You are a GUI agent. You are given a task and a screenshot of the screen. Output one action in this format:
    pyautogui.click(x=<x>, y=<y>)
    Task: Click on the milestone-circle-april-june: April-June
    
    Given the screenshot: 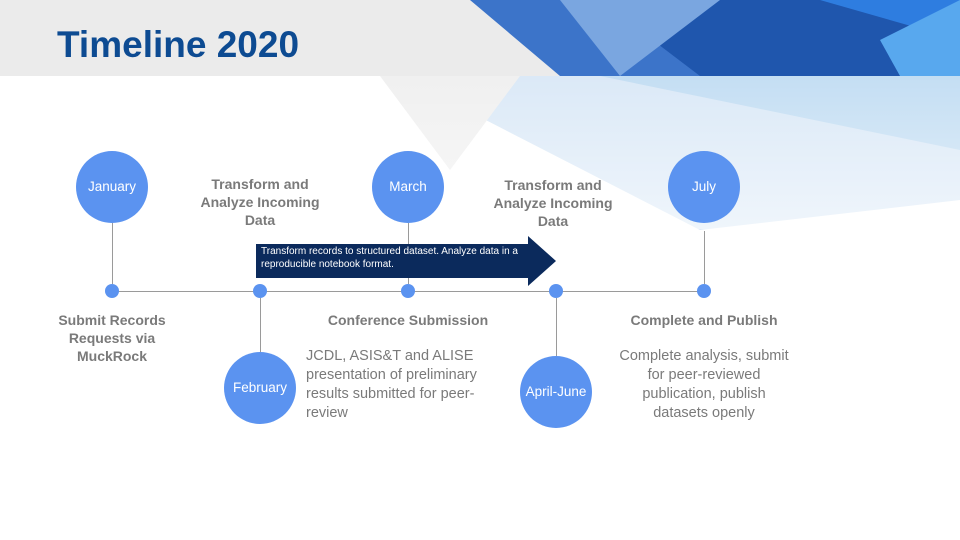 What is the action you would take?
    pyautogui.click(x=556, y=392)
    